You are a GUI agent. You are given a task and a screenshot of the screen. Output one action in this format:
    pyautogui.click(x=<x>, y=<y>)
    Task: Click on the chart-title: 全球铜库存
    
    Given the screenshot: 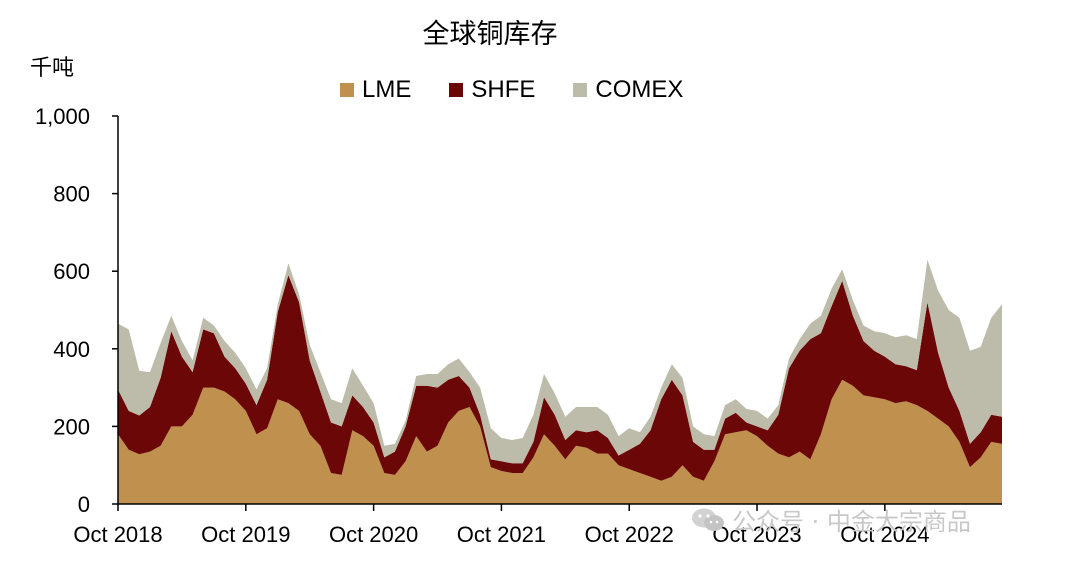 What is the action you would take?
    pyautogui.click(x=490, y=34)
    